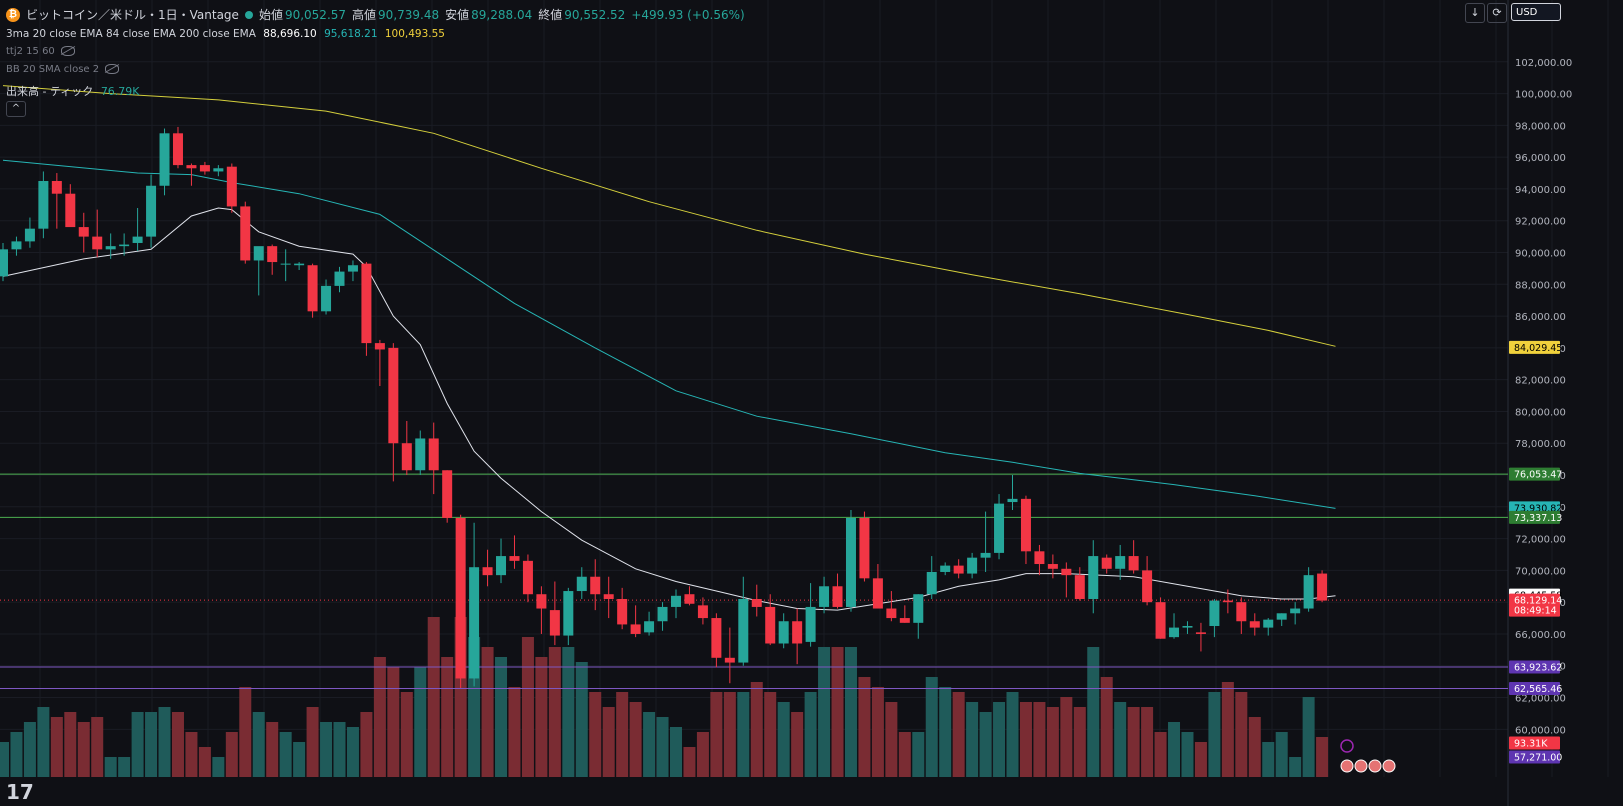 The width and height of the screenshot is (1623, 806). Describe the element at coordinates (1540, 444) in the screenshot. I see `price-tick-label: 78,000.00` at that location.